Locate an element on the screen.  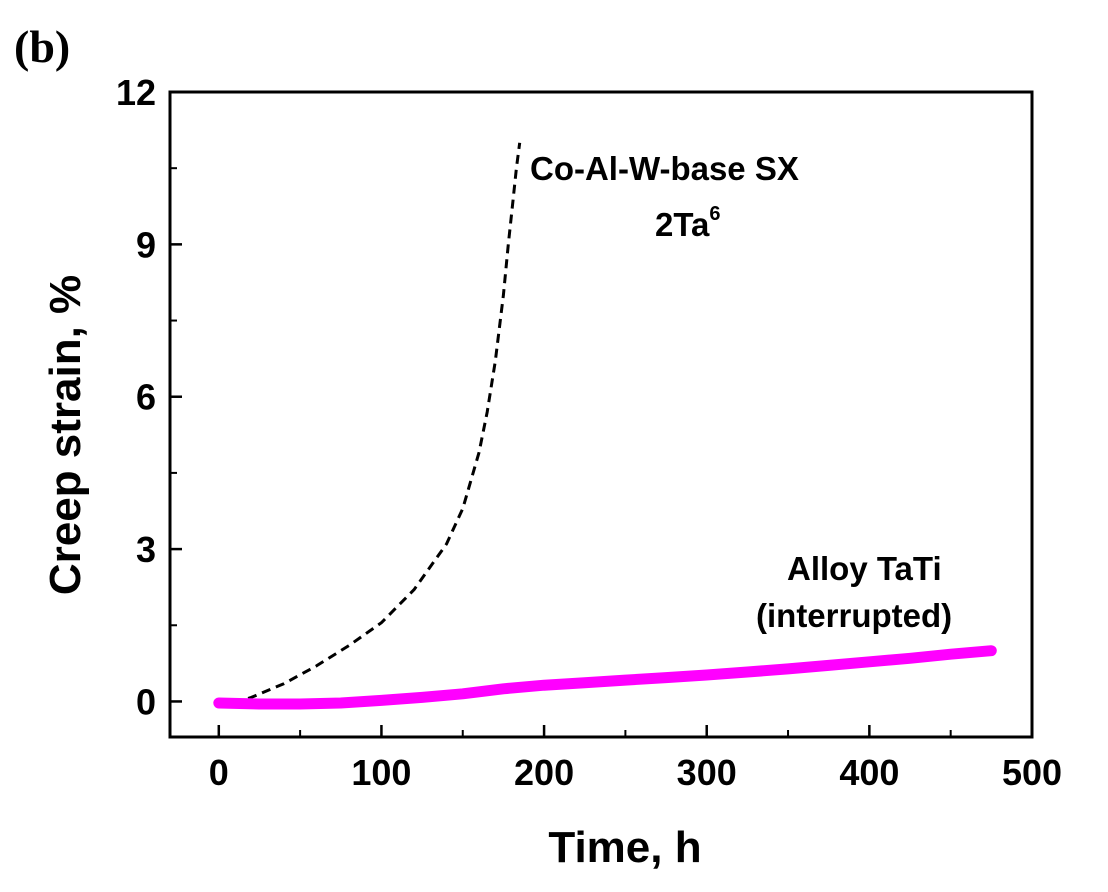
y-tick-label: 9 is located at coordinates (146, 244).